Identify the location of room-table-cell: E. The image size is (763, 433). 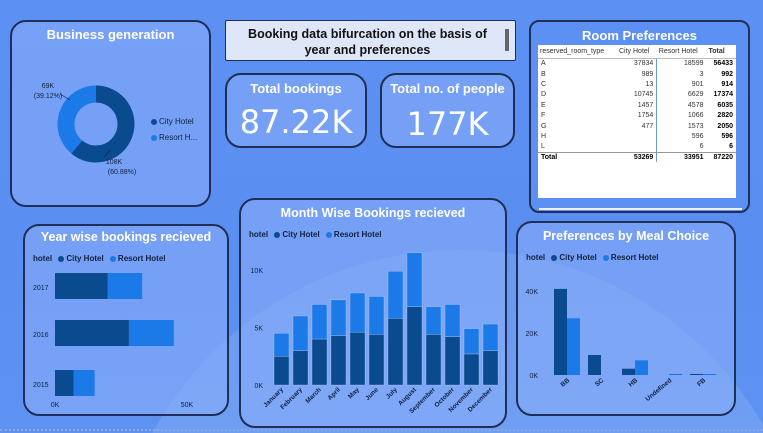
(543, 105).